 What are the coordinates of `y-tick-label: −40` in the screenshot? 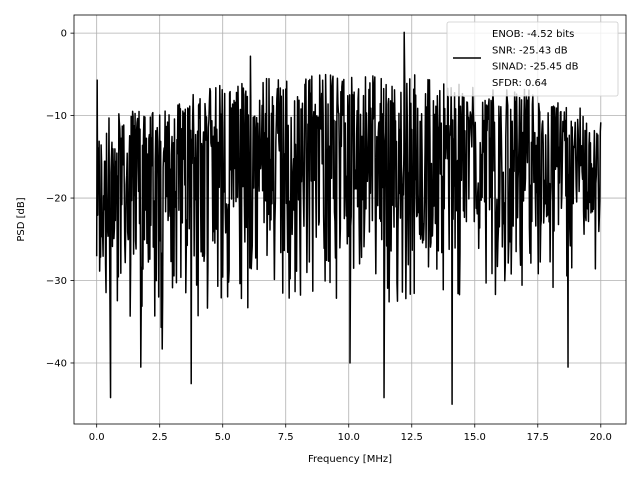 It's located at (56, 363).